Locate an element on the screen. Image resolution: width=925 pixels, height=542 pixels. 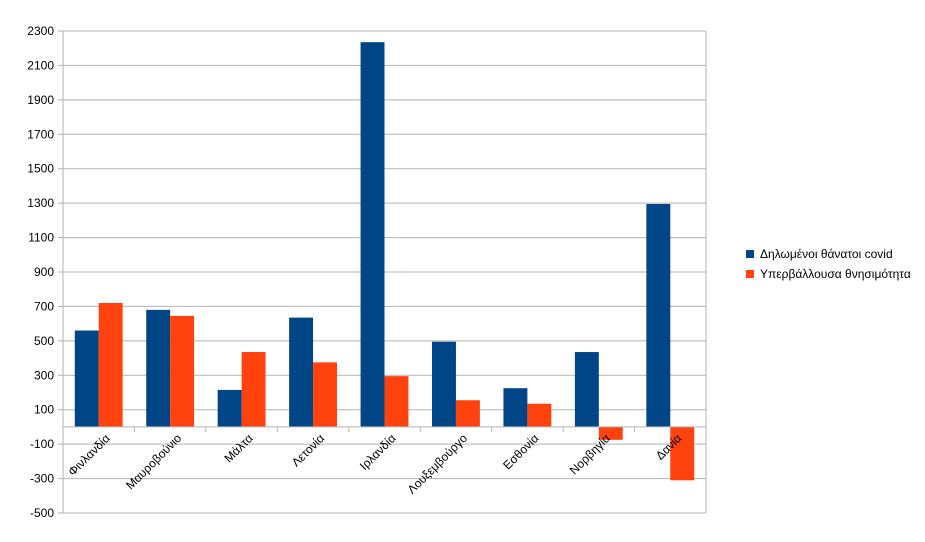
x-category-label: Ιρλανδία is located at coordinates (378, 452).